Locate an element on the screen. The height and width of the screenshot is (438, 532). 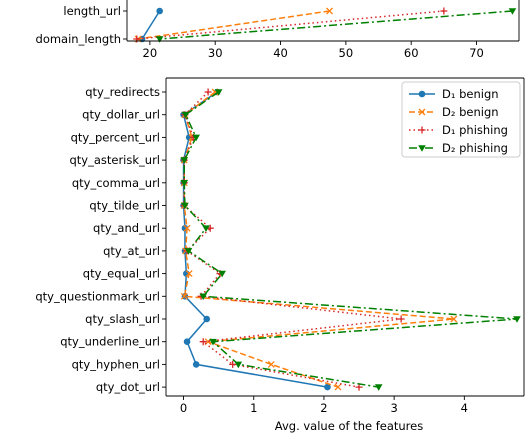
y-tick-label: qty_percent_url is located at coordinates (115, 137).